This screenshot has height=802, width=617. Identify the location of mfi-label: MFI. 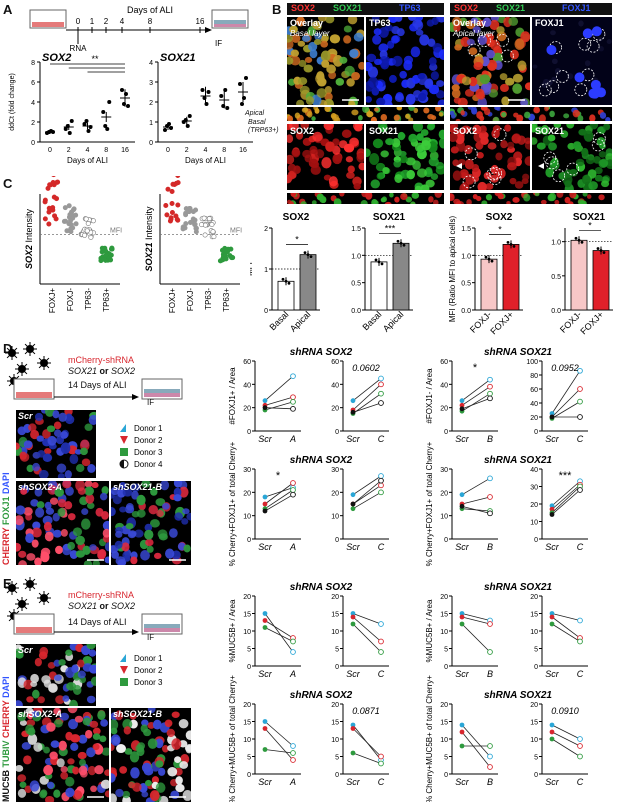
(236, 231).